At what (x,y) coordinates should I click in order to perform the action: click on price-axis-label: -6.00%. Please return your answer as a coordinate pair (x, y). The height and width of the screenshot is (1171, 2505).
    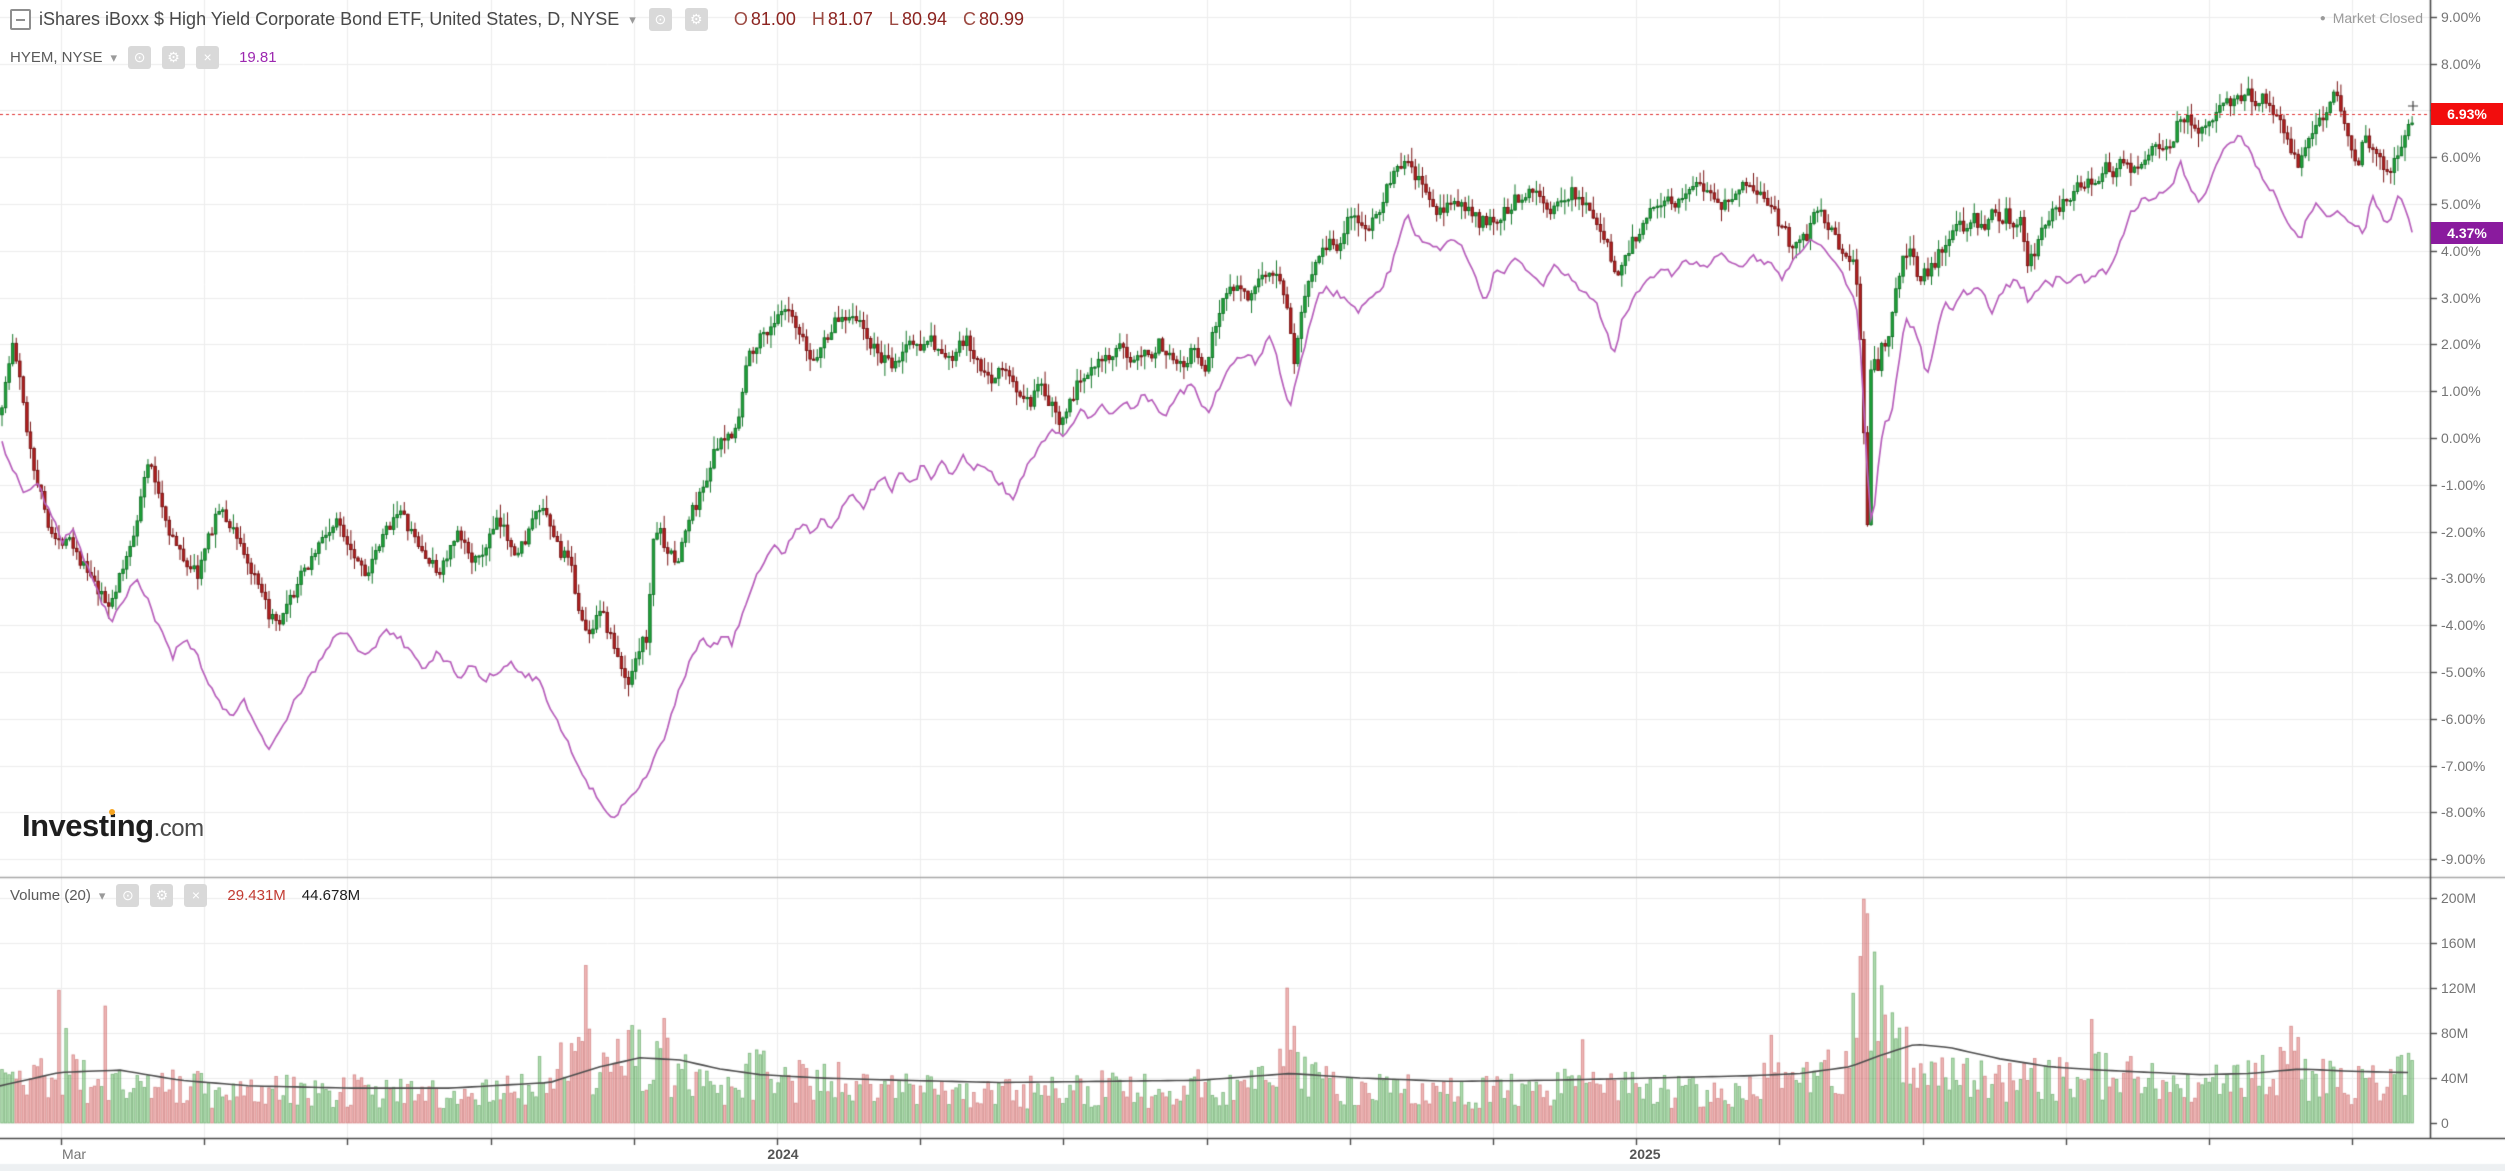
    Looking at the image, I should click on (2463, 718).